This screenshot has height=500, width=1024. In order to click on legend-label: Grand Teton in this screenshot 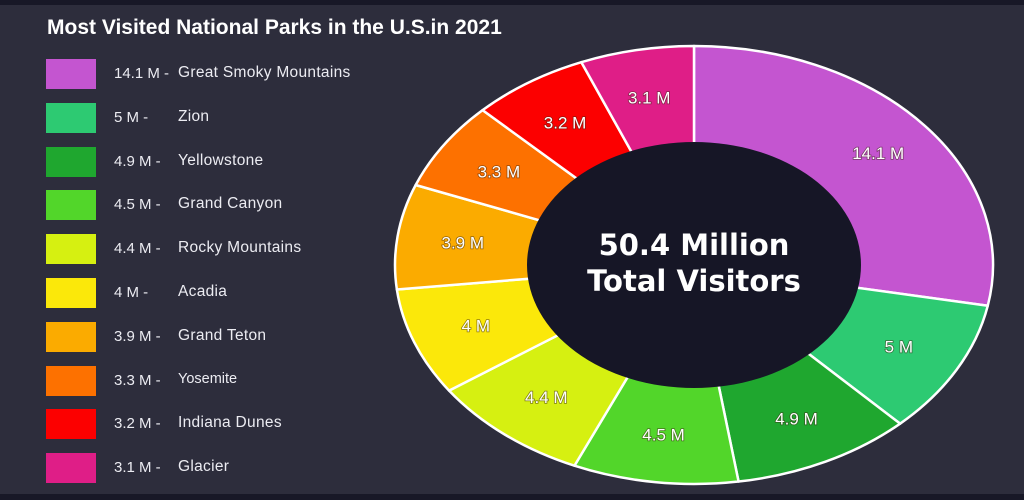, I will do `click(222, 335)`.